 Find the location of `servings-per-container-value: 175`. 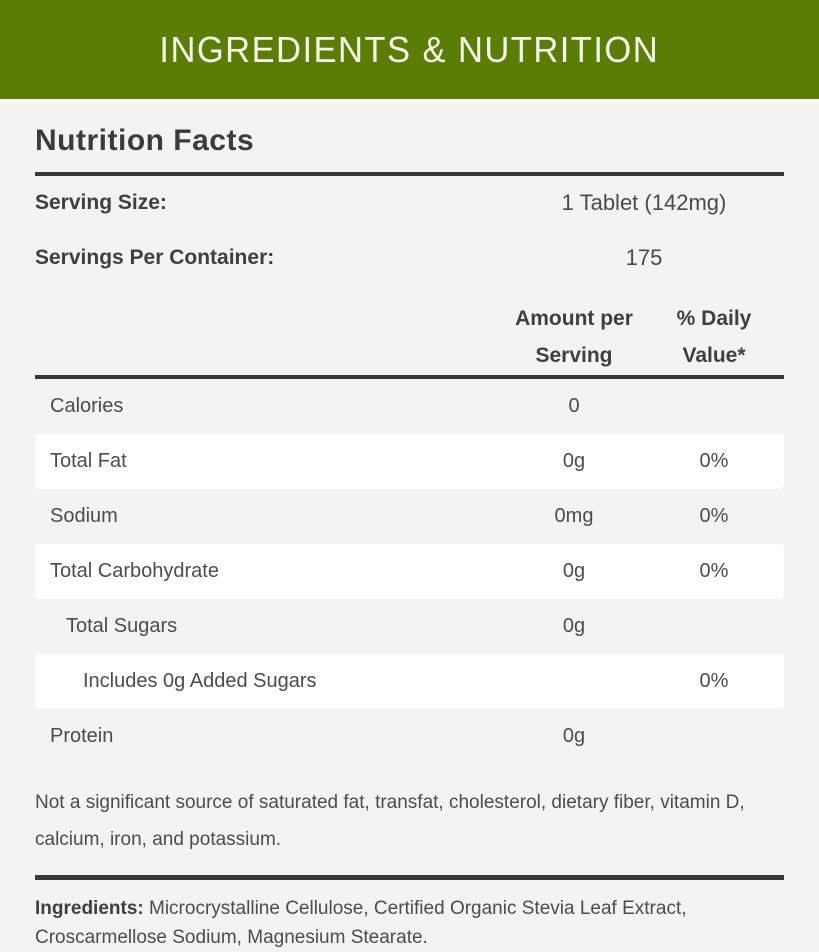

servings-per-container-value: 175 is located at coordinates (644, 257).